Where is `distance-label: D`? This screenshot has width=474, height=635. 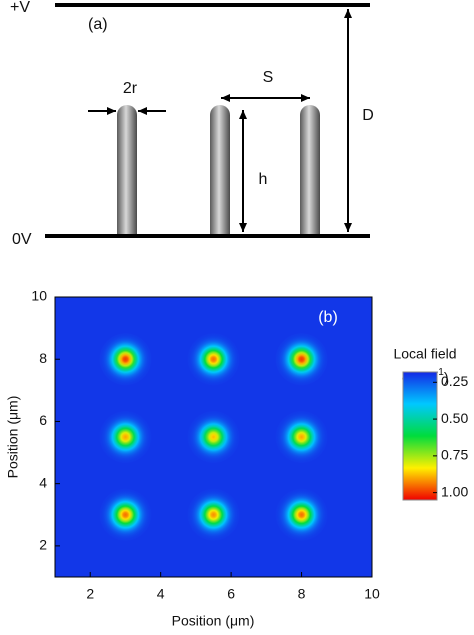
distance-label: D is located at coordinates (368, 115).